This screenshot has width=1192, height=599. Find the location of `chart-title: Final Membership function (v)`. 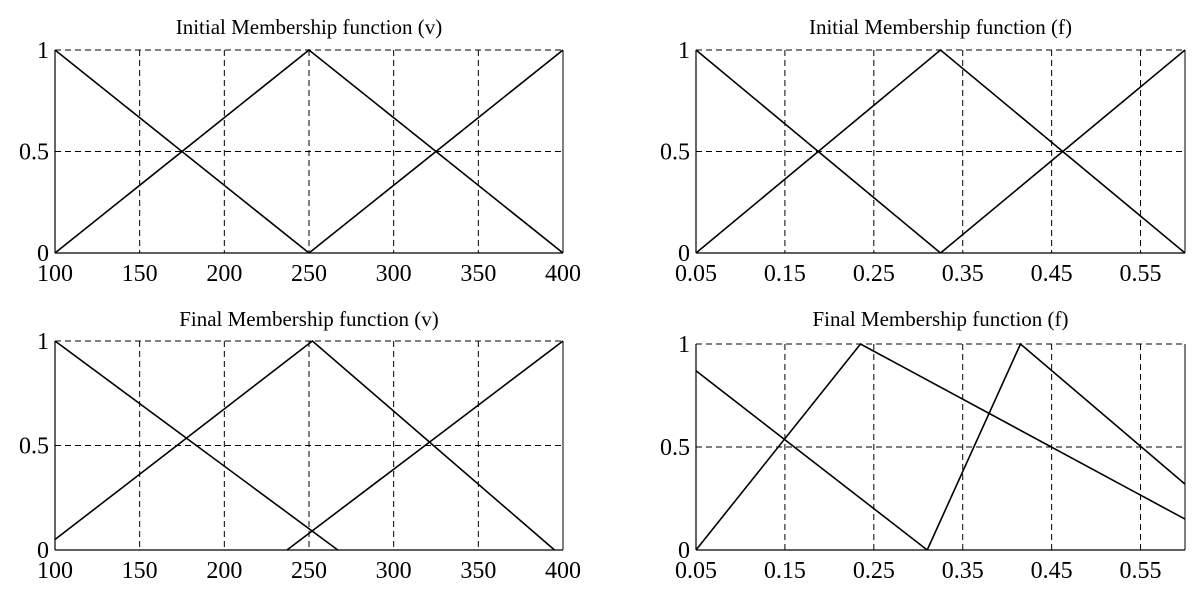

chart-title: Final Membership function (v) is located at coordinates (309, 319).